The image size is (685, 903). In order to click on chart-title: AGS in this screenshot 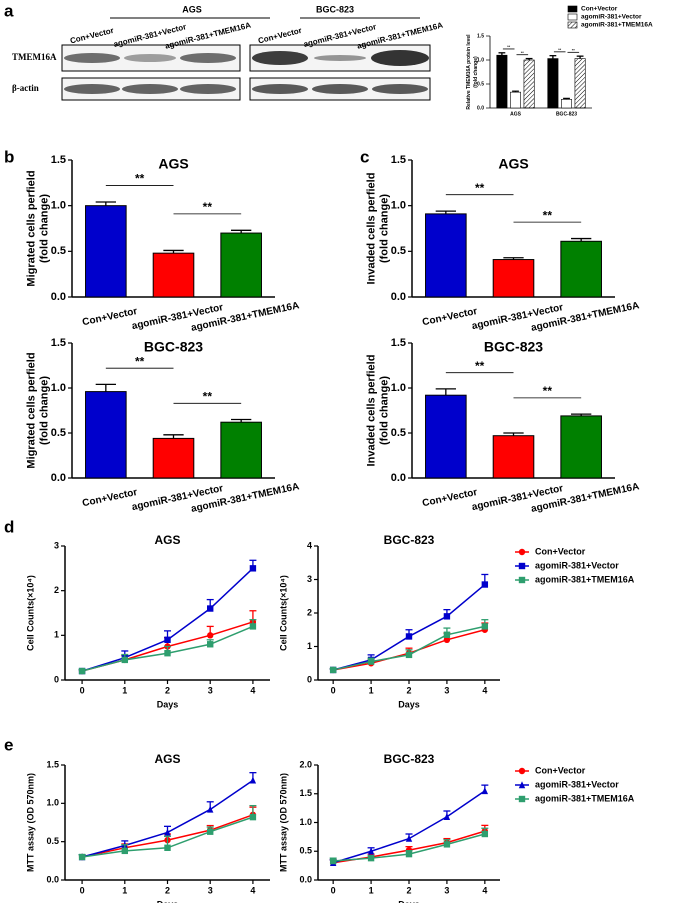, I will do `click(173, 164)`.